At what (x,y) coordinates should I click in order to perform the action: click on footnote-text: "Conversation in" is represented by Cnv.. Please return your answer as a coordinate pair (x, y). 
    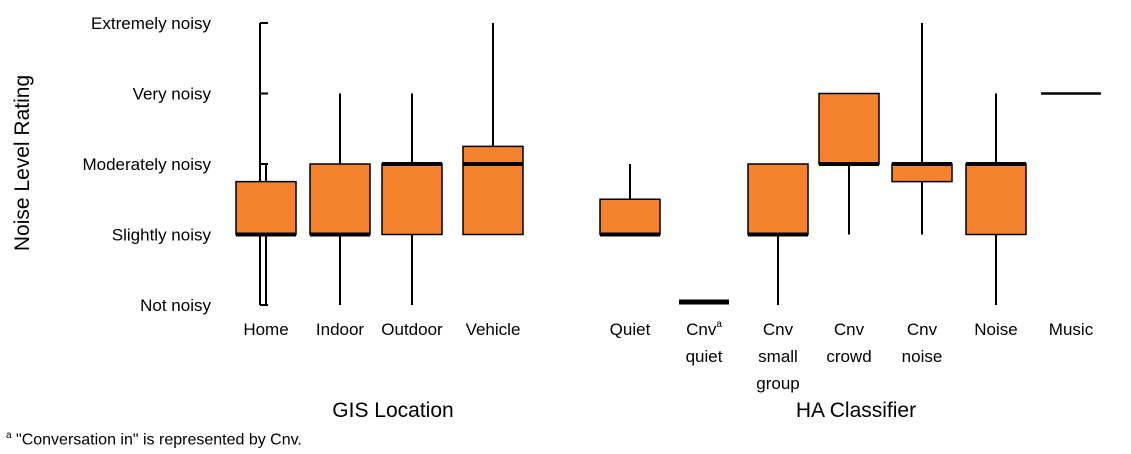
    Looking at the image, I should click on (156, 440).